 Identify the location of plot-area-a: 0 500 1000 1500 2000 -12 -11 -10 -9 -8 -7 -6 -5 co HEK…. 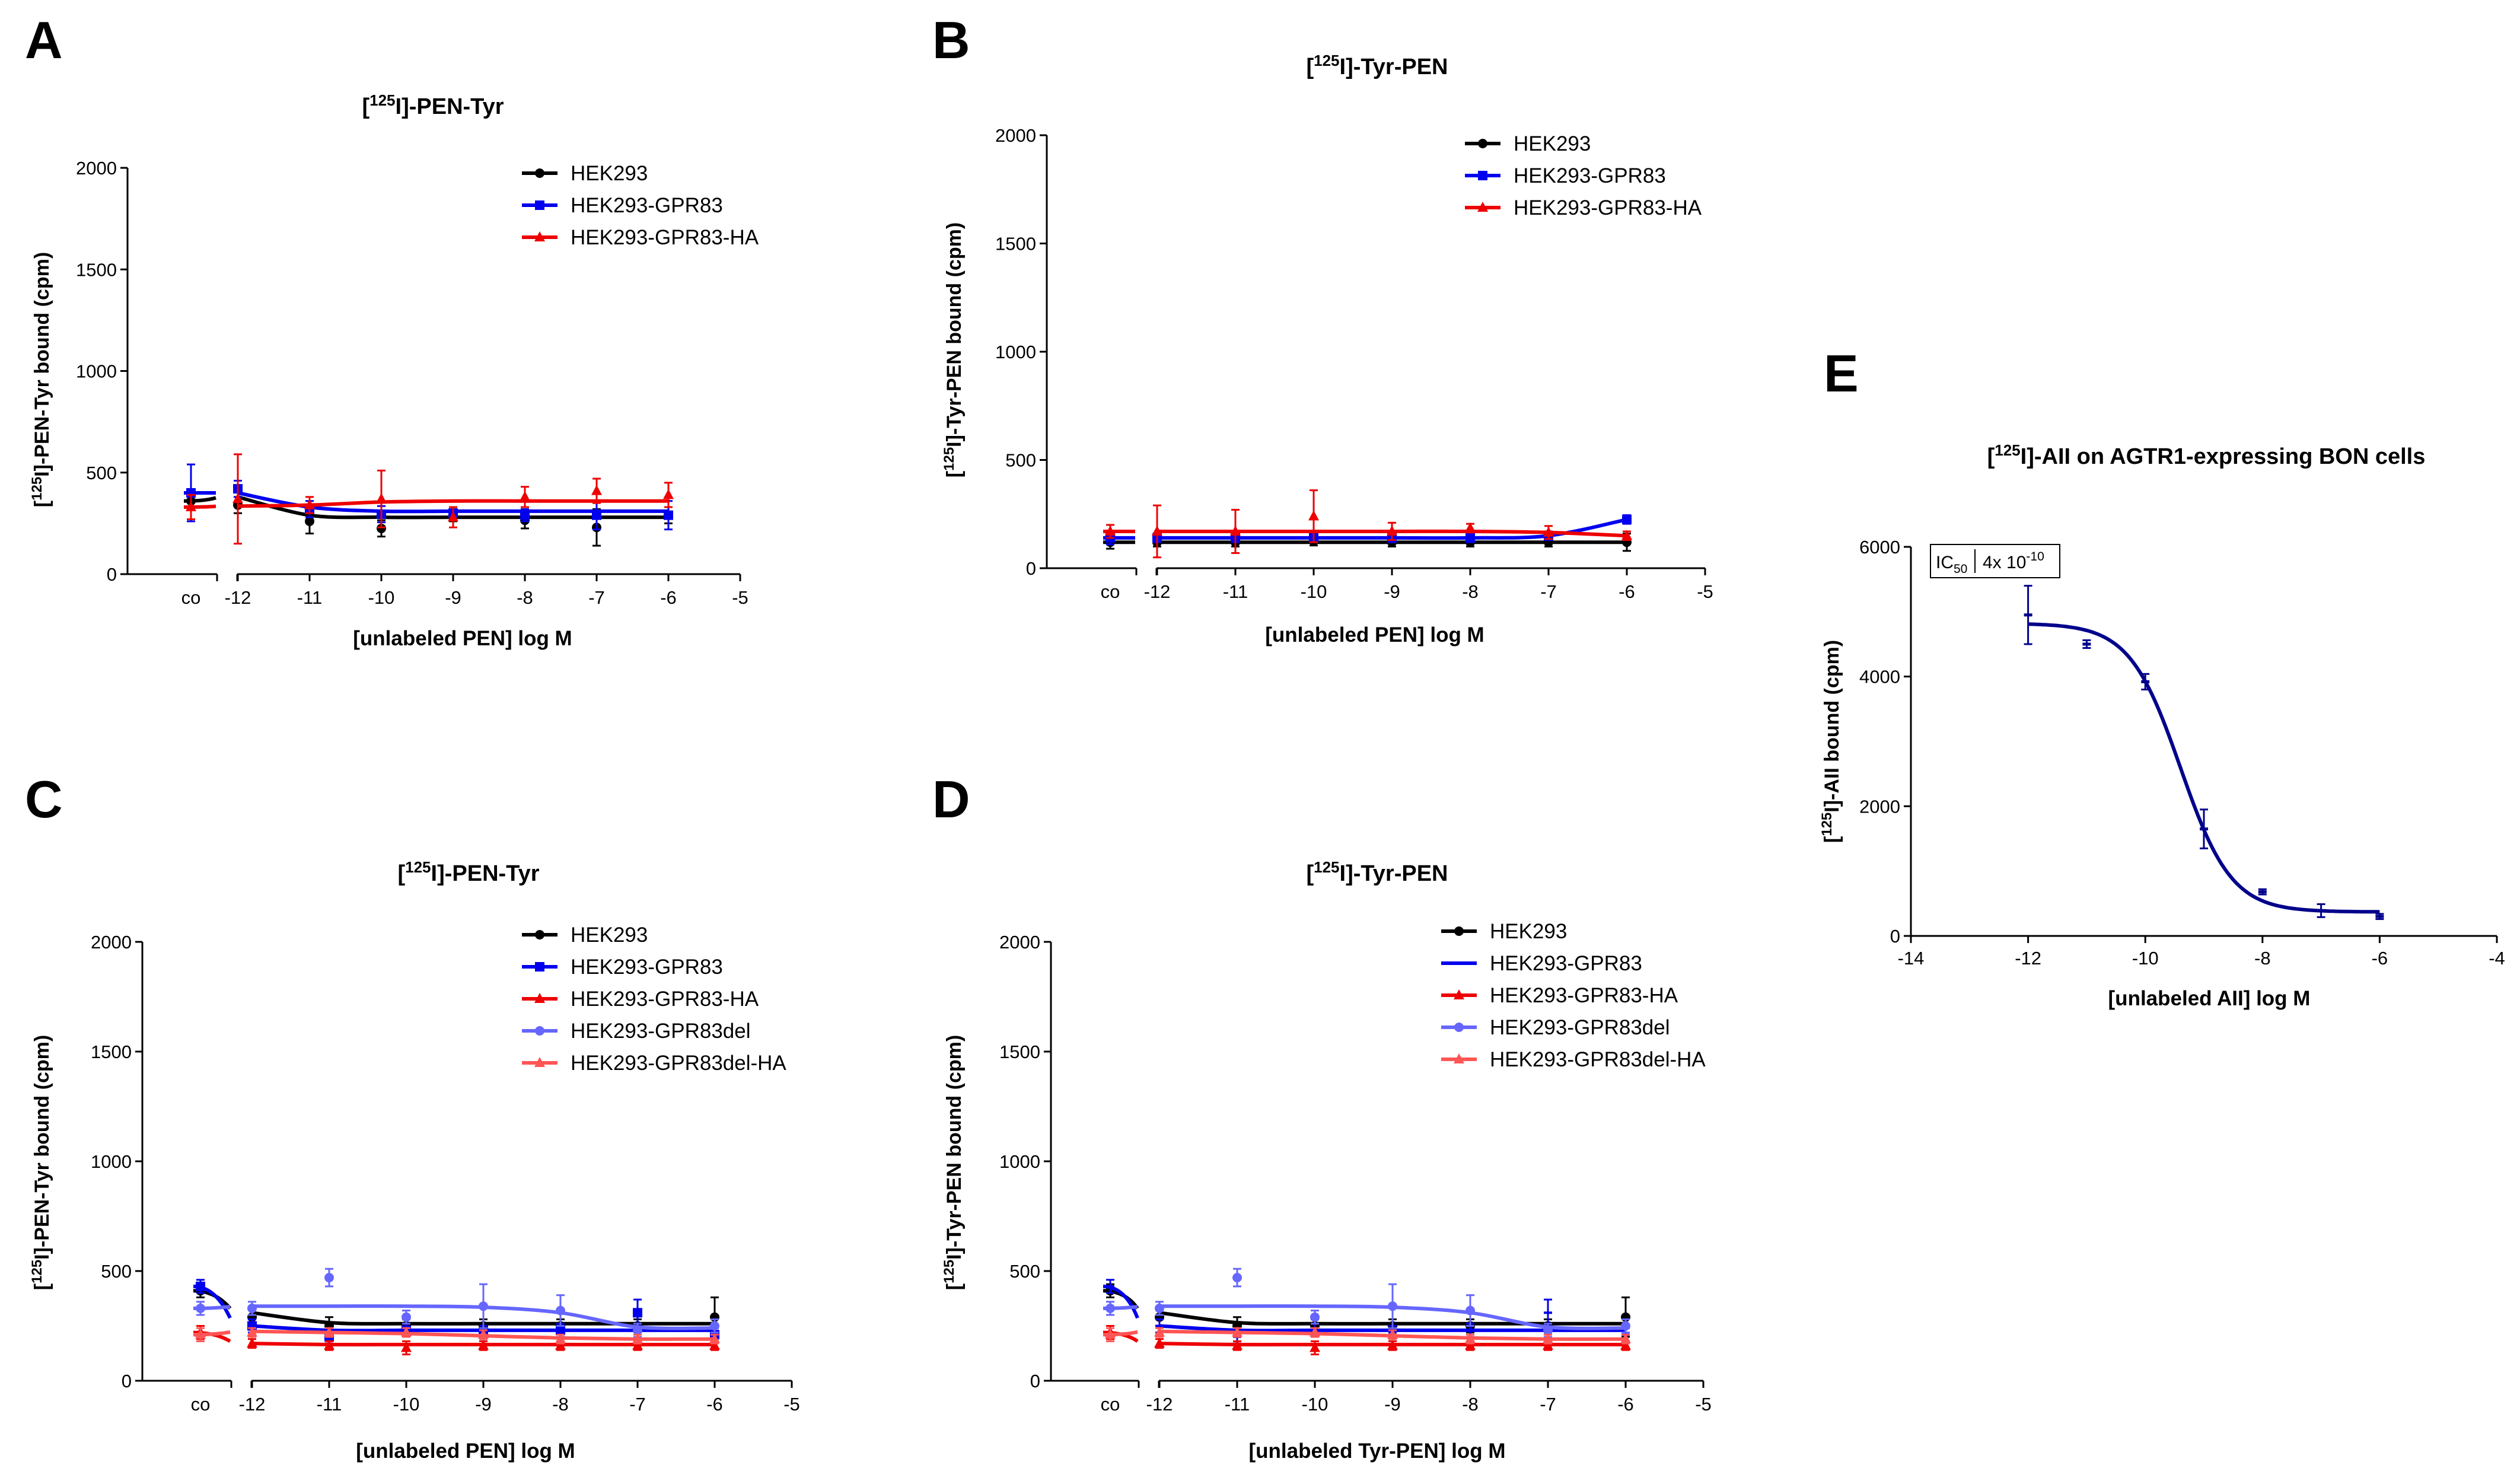
(417, 383).